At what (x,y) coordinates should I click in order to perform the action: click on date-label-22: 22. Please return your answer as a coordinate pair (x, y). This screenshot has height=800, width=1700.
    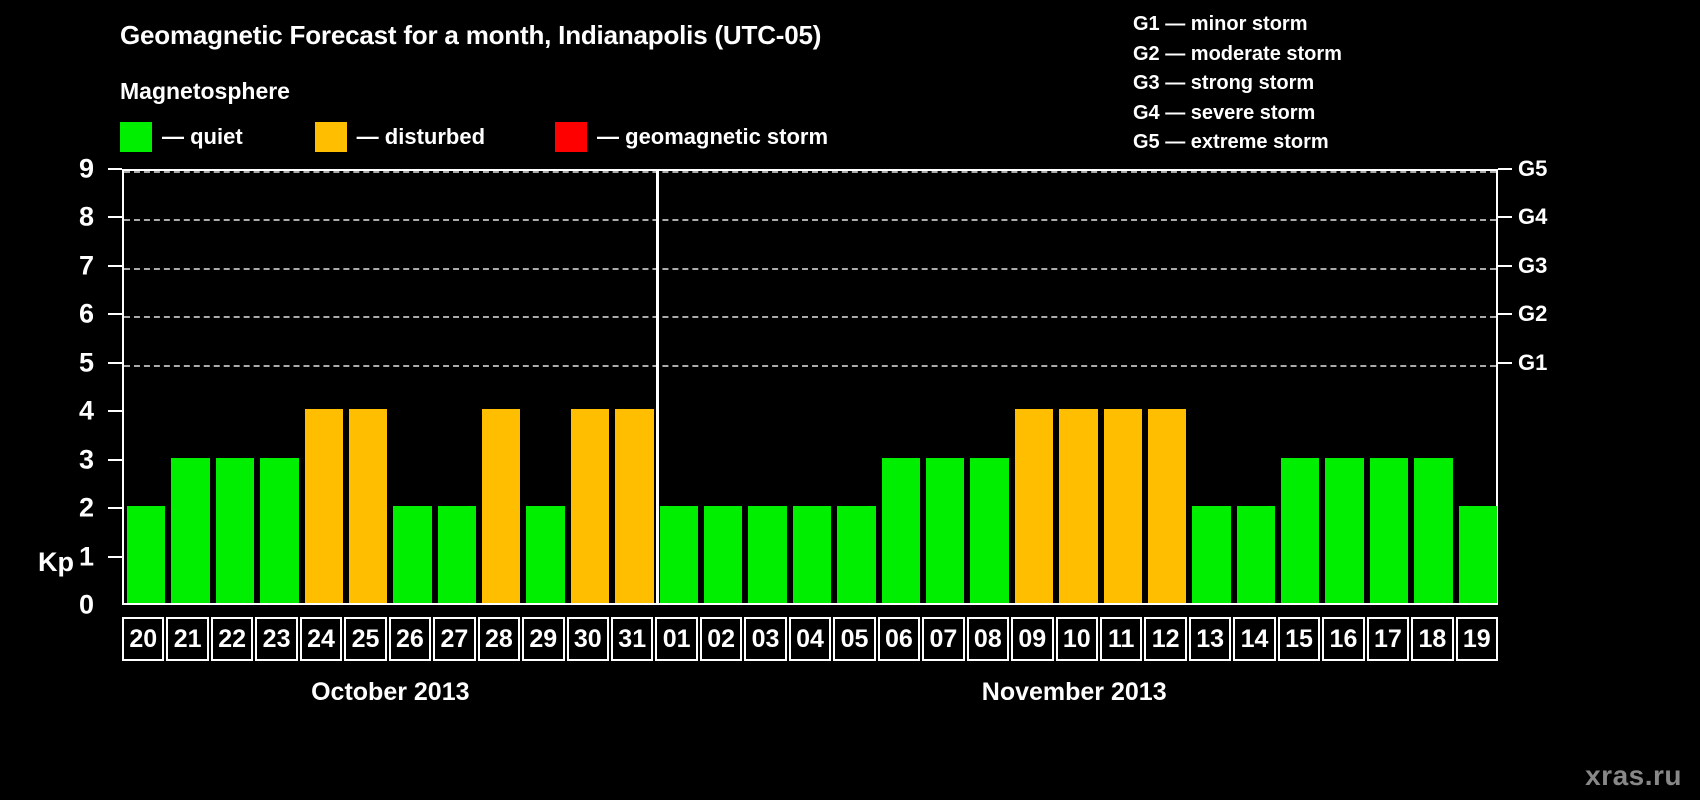
    Looking at the image, I should click on (232, 639).